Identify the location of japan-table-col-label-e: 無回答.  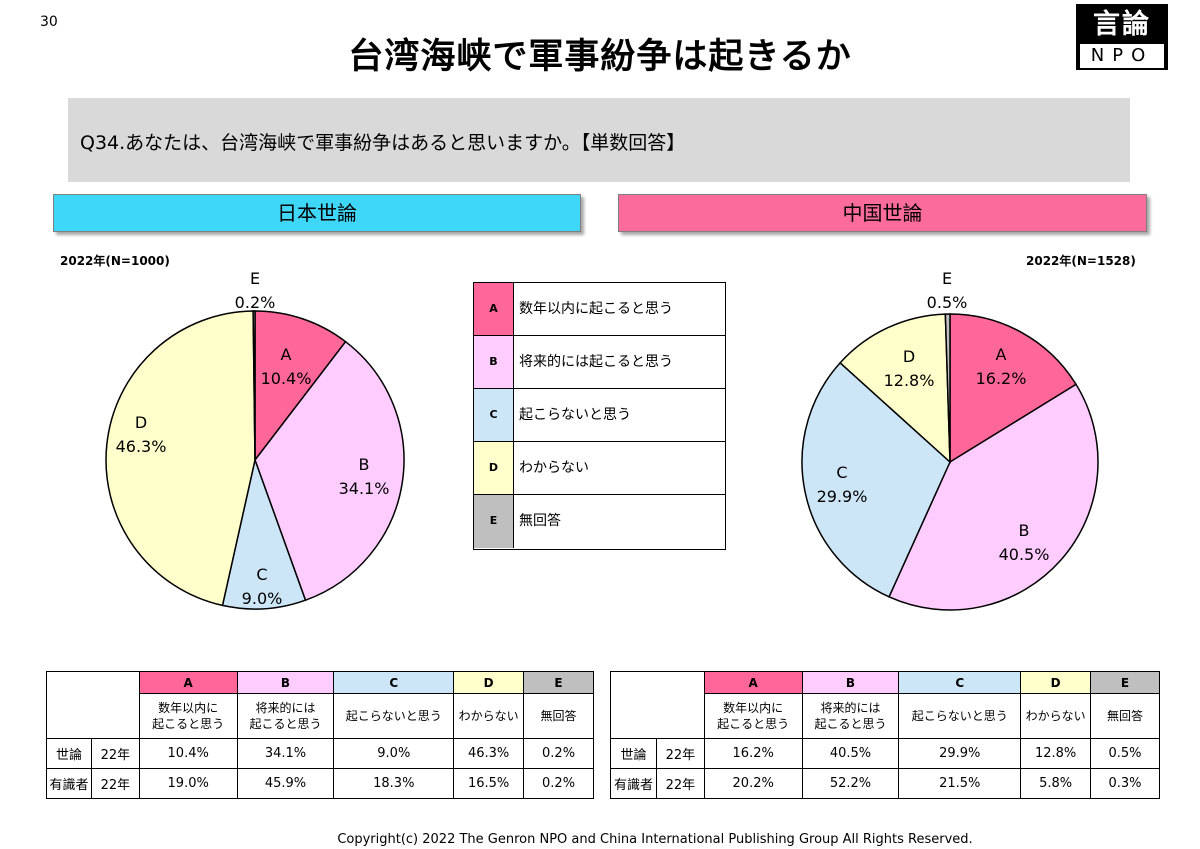
(558, 716).